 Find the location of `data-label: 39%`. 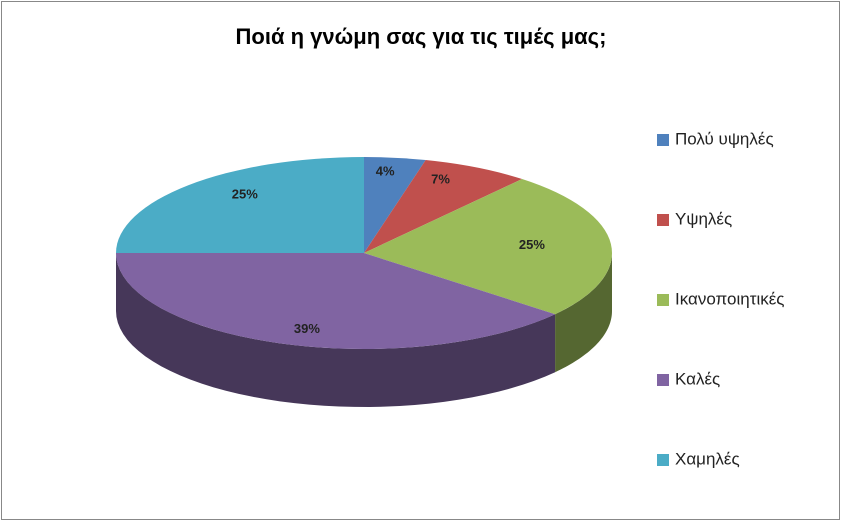

data-label: 39% is located at coordinates (307, 328).